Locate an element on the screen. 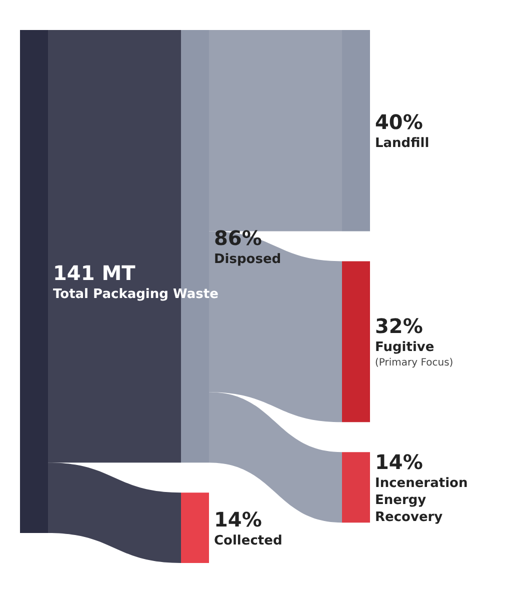  category-label: Landfill is located at coordinates (402, 144).